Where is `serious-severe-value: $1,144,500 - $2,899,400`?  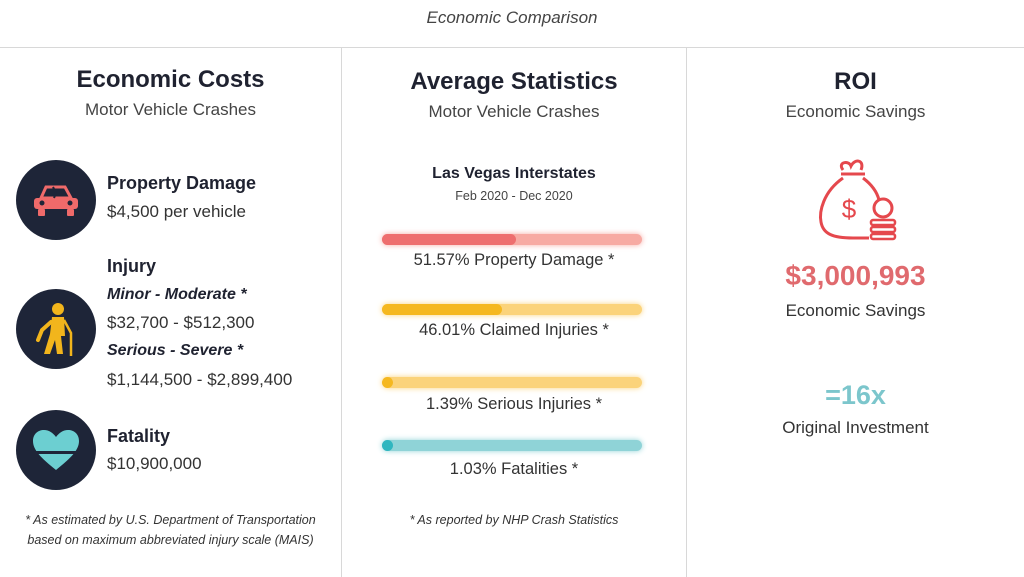
serious-severe-value: $1,144,500 - $2,899,400 is located at coordinates (200, 379).